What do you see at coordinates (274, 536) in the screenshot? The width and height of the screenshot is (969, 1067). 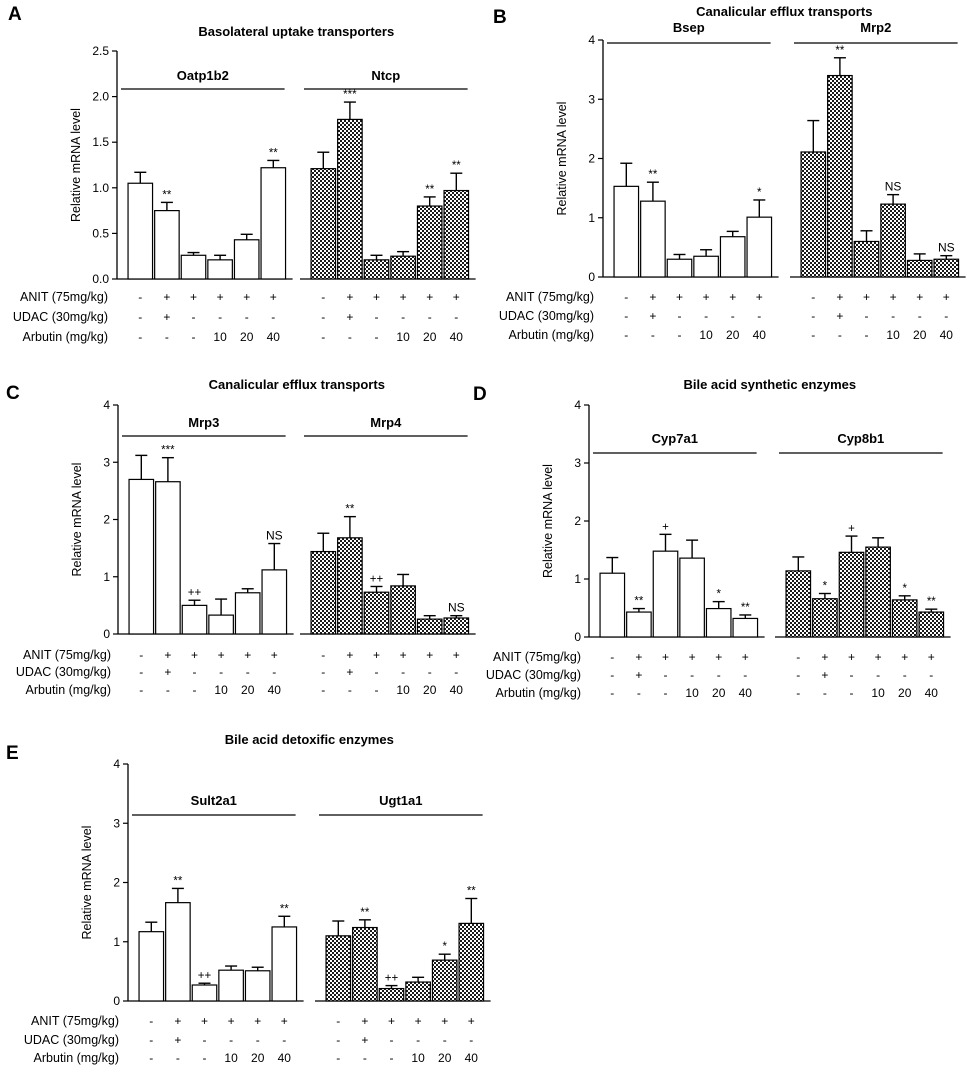 I see `significance-label: NS` at bounding box center [274, 536].